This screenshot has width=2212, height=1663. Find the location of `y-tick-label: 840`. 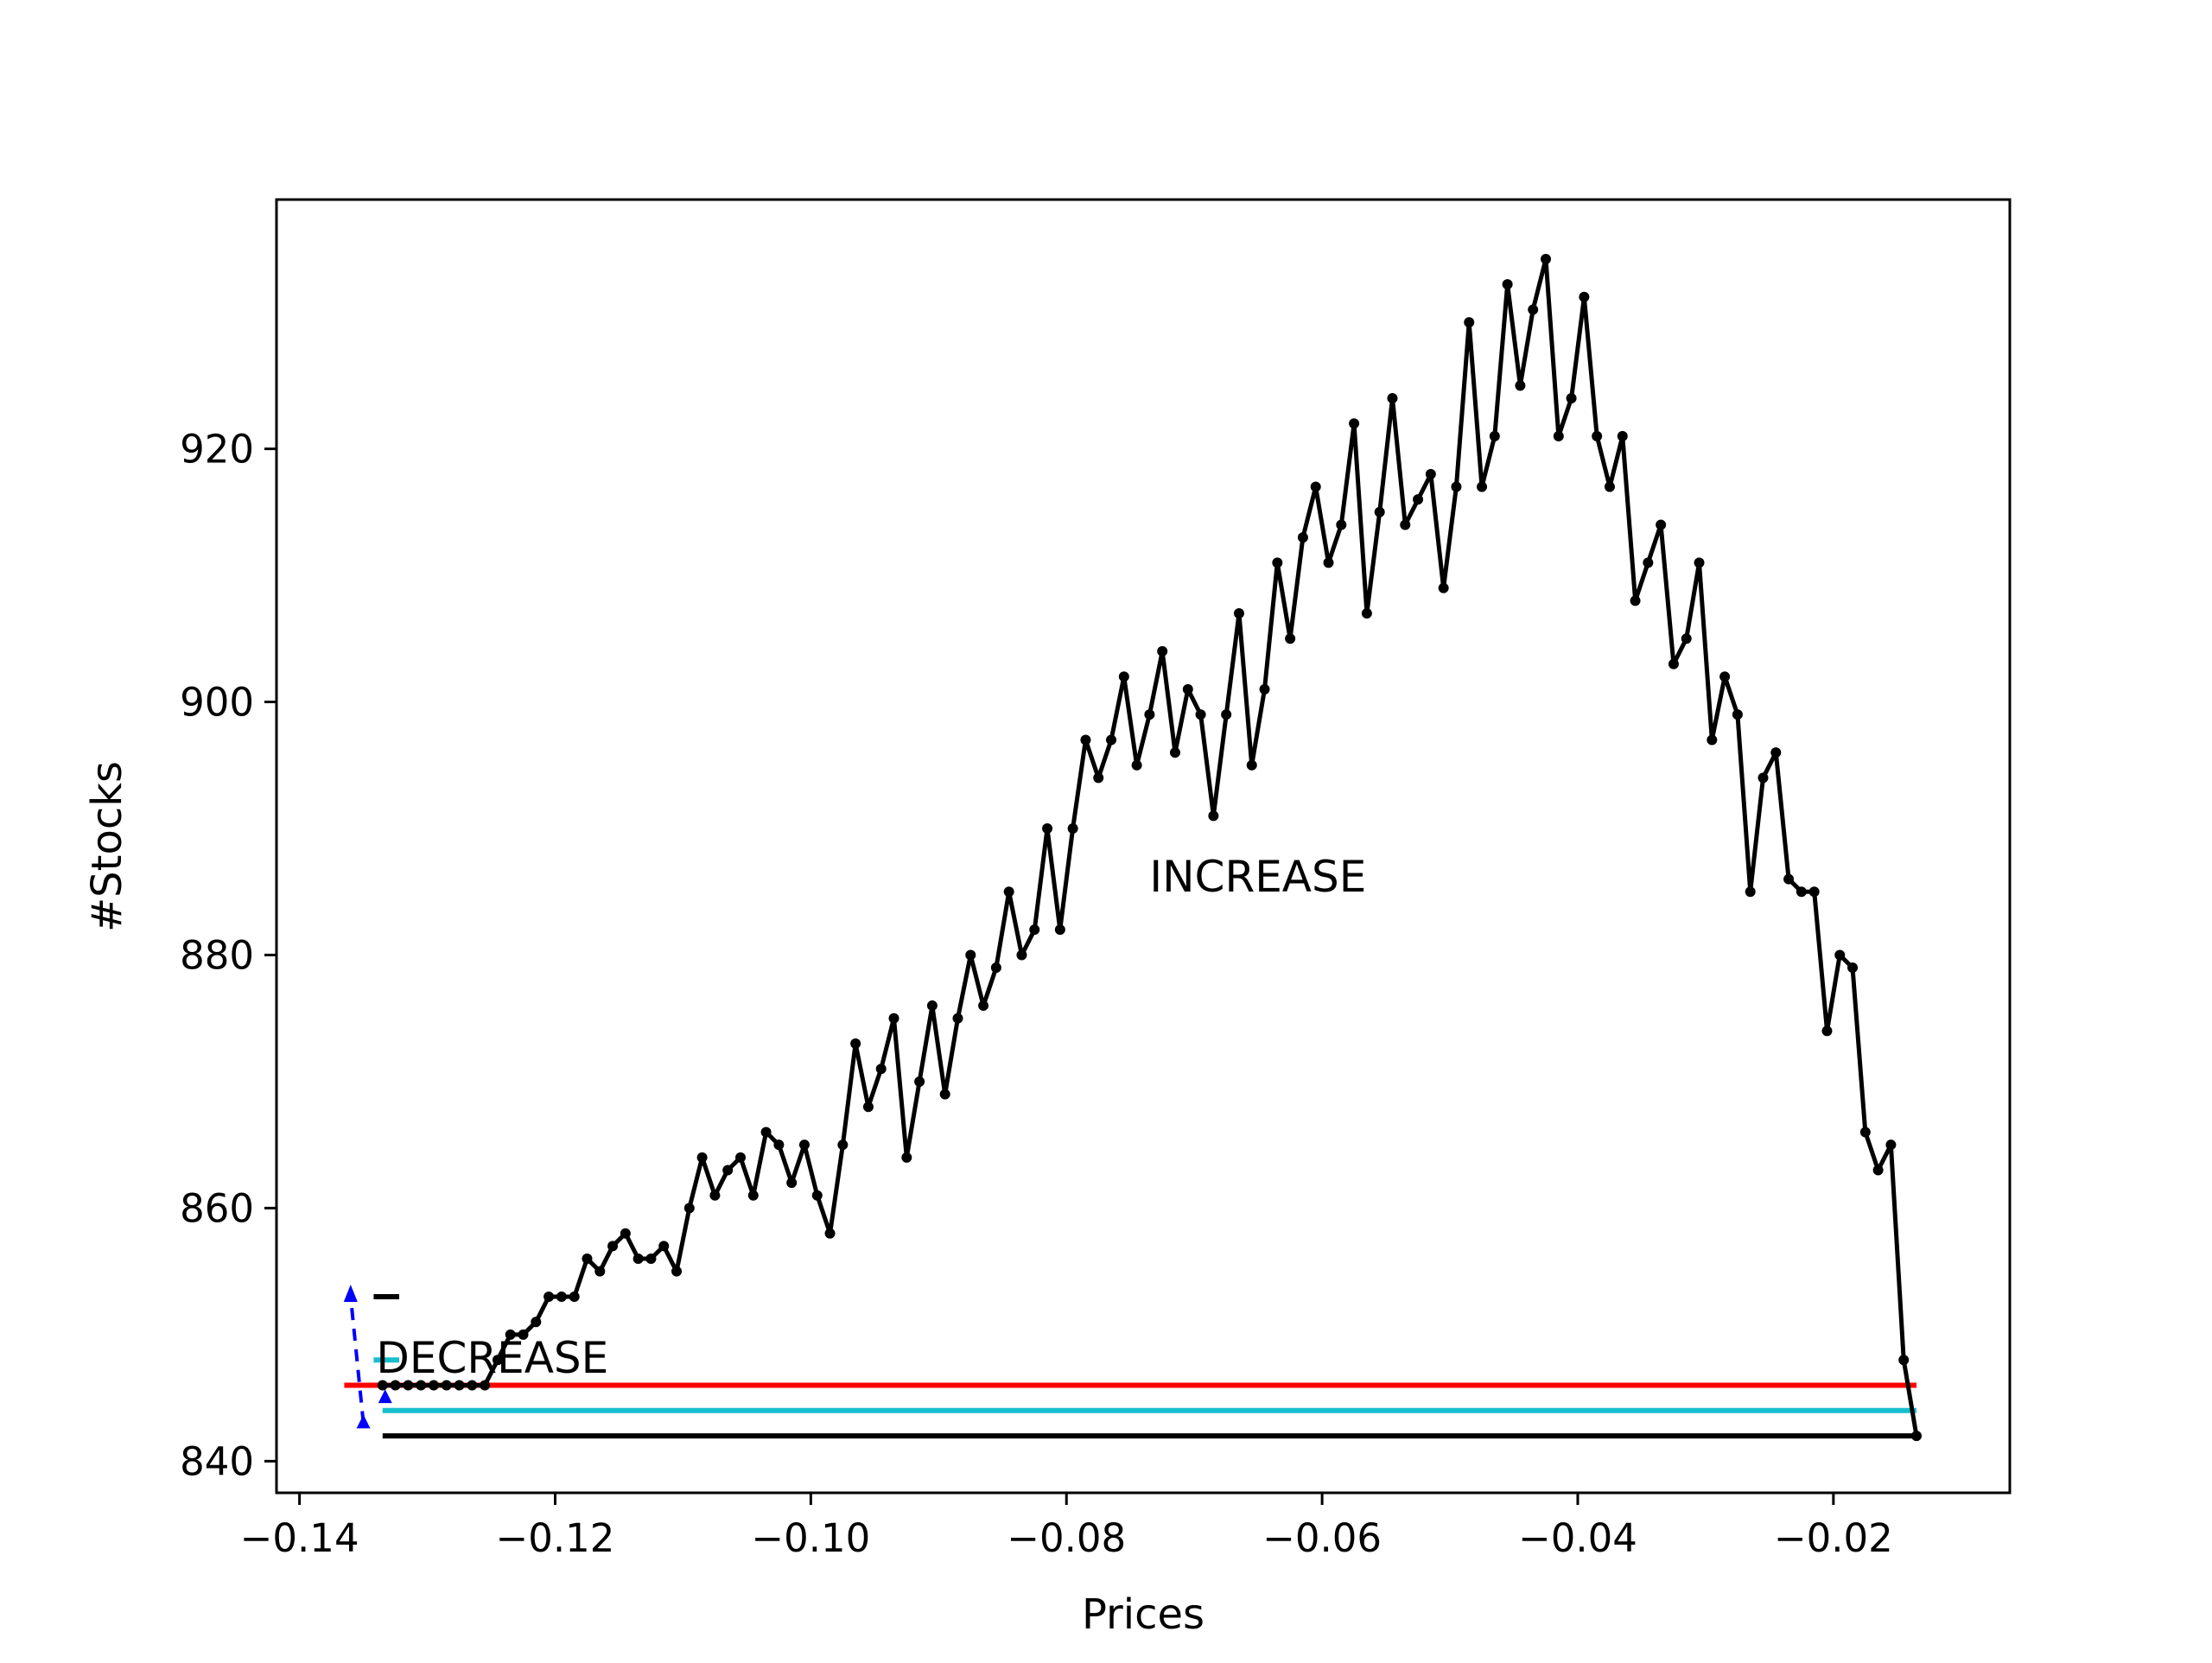

y-tick-label: 840 is located at coordinates (217, 1461).